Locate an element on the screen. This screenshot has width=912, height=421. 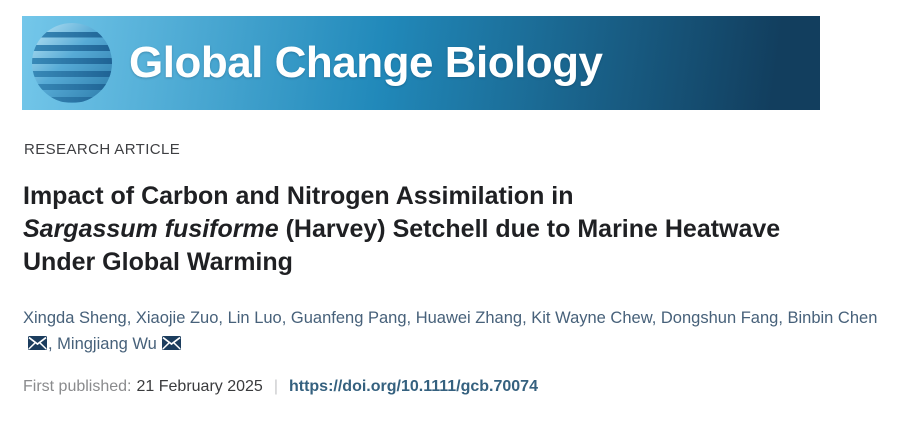
author-link: Mingjiang Wu is located at coordinates (107, 344).